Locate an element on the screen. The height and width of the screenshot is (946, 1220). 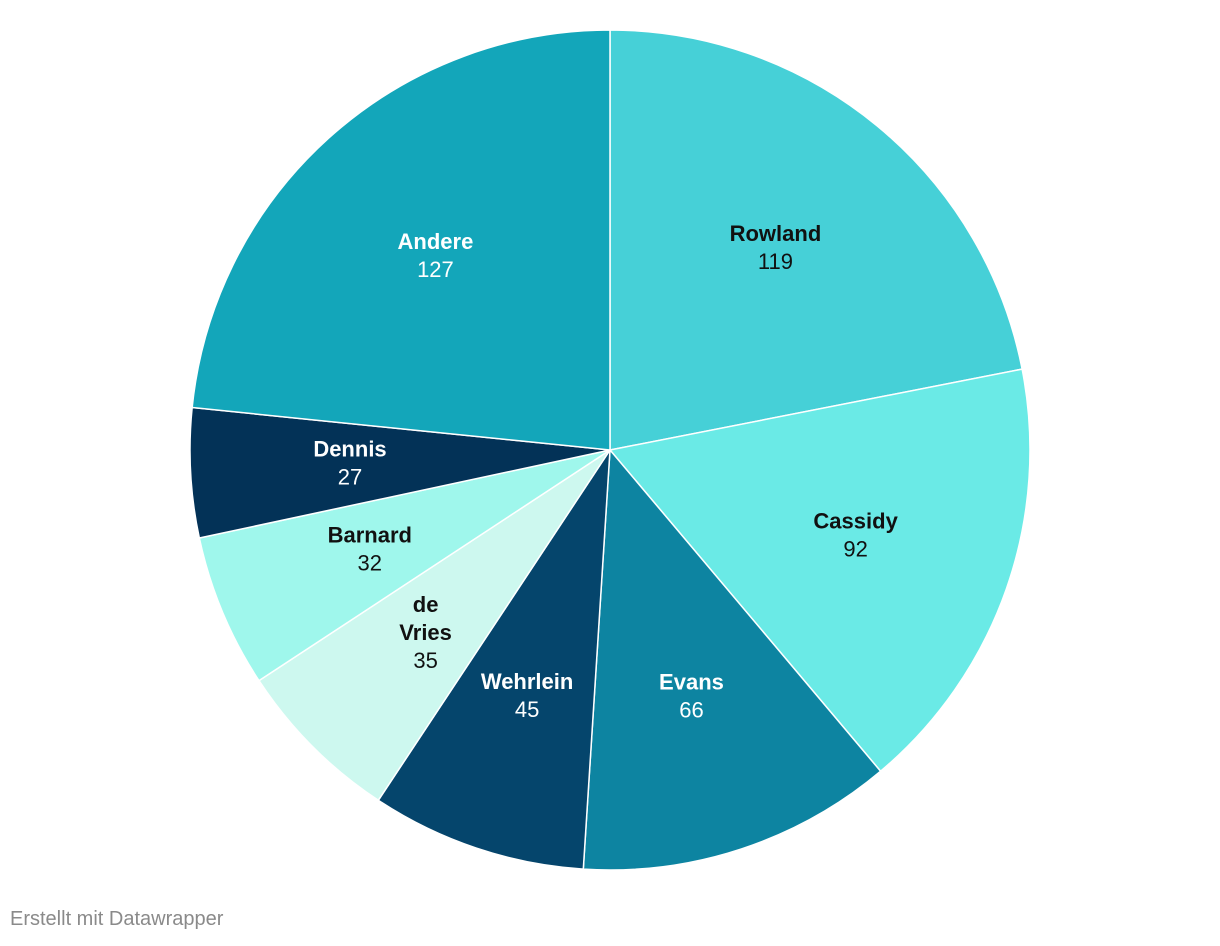
slice-name: Wehrlein is located at coordinates (527, 681).